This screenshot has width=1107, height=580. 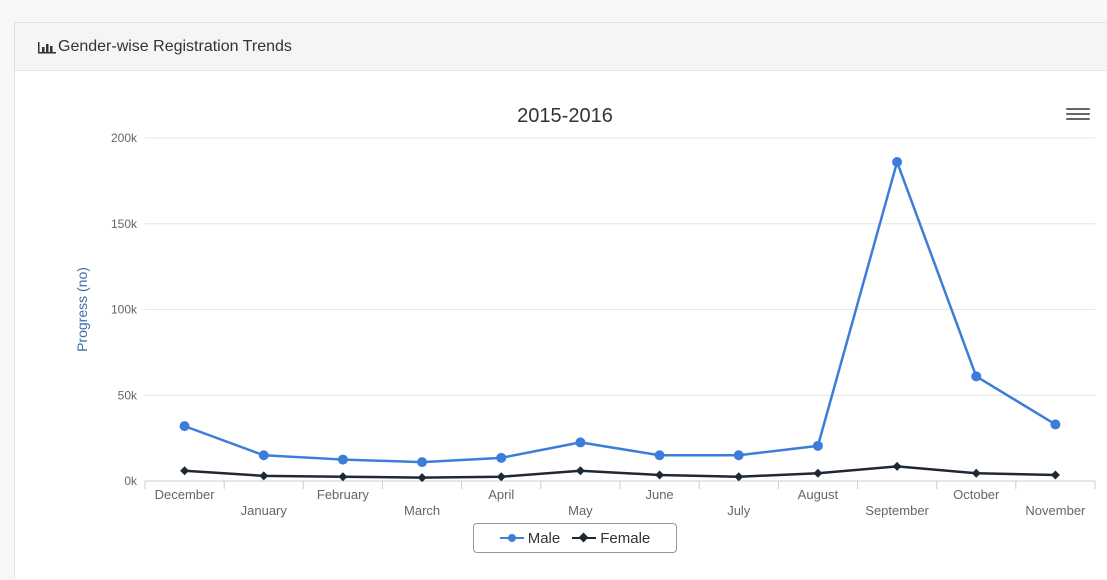 I want to click on male-series-swatch, so click(x=511, y=538).